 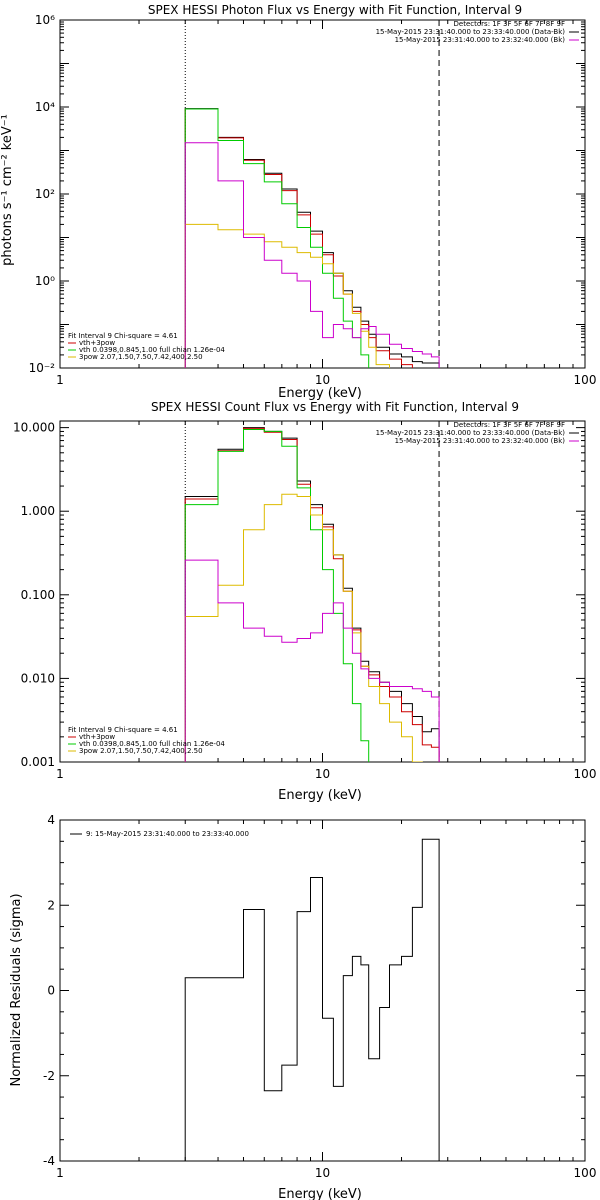 I want to click on y-axis-label: Normalized Residuals (sigma), so click(x=16, y=989).